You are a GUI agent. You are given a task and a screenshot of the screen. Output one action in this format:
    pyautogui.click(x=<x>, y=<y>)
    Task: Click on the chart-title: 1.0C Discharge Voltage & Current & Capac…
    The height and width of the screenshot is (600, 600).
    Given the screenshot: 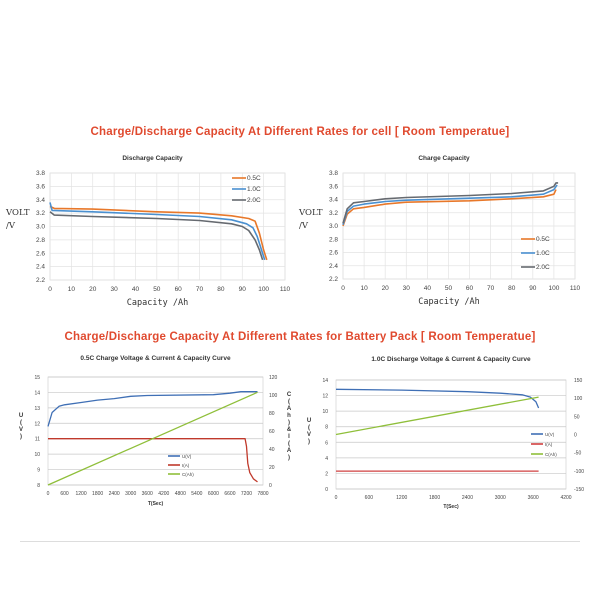 What is the action you would take?
    pyautogui.click(x=451, y=359)
    